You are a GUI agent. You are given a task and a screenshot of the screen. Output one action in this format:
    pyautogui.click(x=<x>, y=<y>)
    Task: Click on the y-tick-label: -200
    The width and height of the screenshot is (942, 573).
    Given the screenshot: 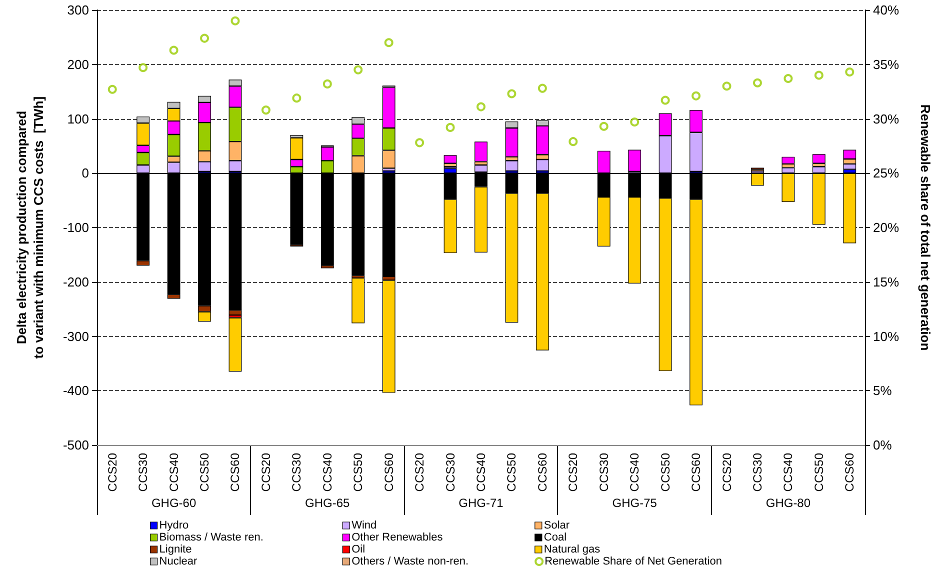 What is the action you would take?
    pyautogui.click(x=75, y=282)
    